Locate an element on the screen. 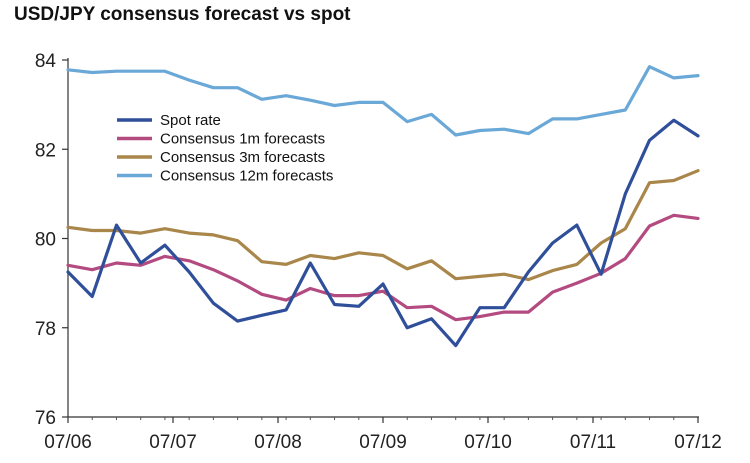 The image size is (750, 463). x-tick-label: 07/11 is located at coordinates (593, 442).